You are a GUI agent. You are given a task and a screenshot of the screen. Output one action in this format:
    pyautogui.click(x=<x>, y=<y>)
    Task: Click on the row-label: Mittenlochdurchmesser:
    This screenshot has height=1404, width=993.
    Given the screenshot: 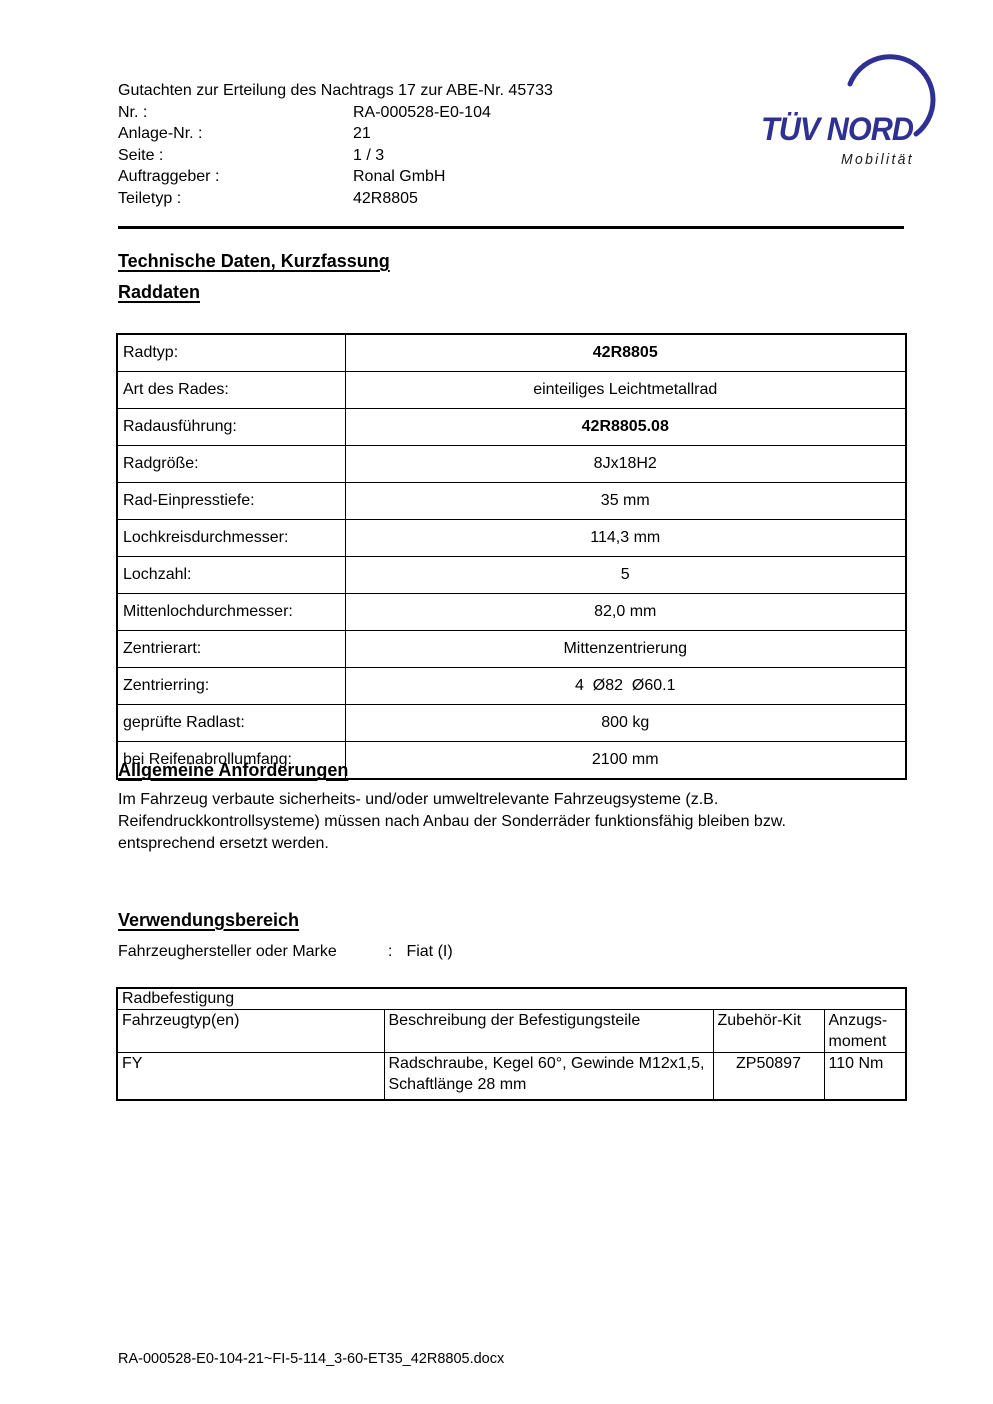 What is the action you would take?
    pyautogui.click(x=231, y=612)
    